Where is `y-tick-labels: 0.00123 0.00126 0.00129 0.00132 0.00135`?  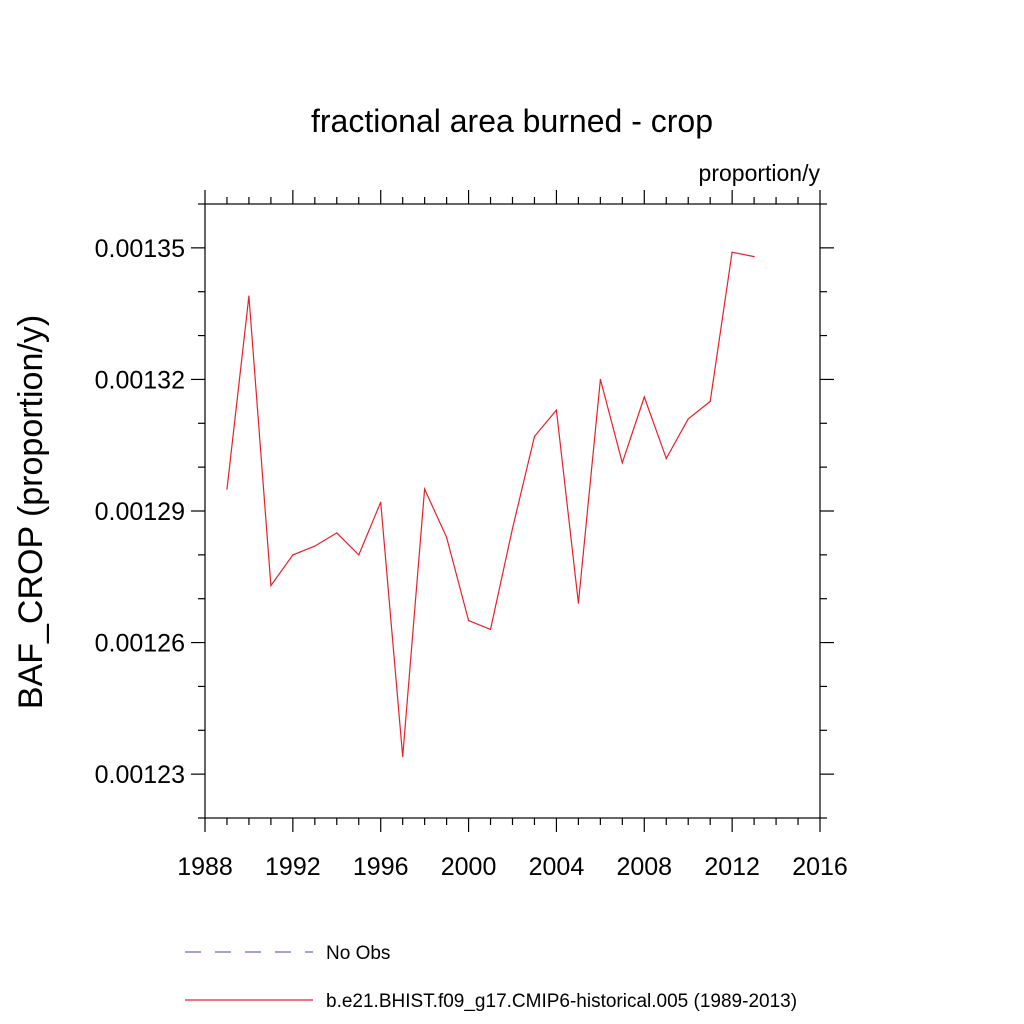
y-tick-labels: 0.00123 0.00126 0.00129 0.00132 0.00135 is located at coordinates (140, 512).